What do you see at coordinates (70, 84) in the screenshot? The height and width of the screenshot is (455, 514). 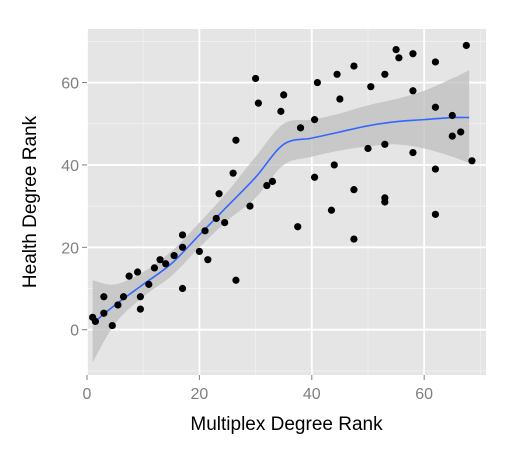 I see `y-tick-label: 60` at bounding box center [70, 84].